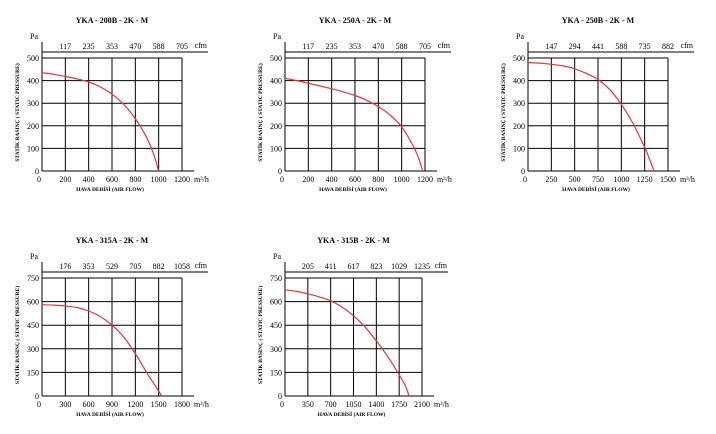 This screenshot has height=434, width=716. What do you see at coordinates (331, 404) in the screenshot?
I see `x-tick-label: 700` at bounding box center [331, 404].